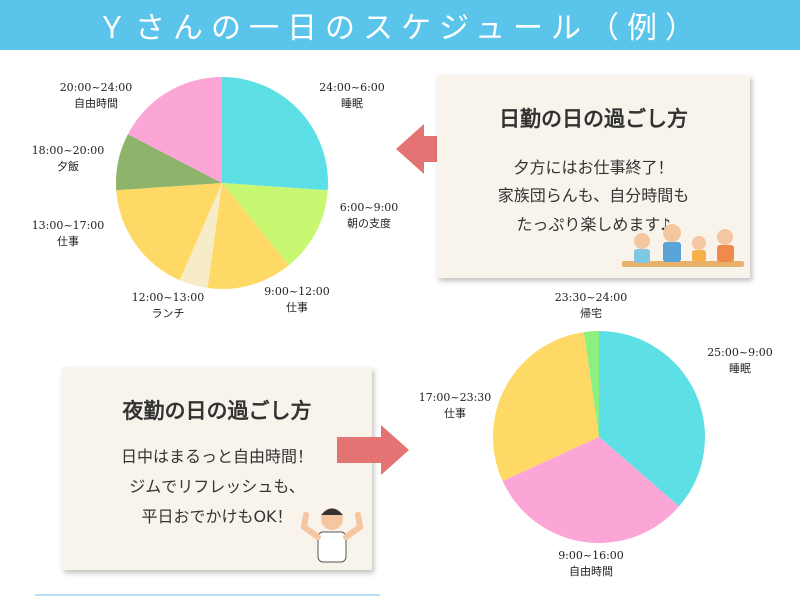 Image resolution: width=800 pixels, height=600 pixels. Describe the element at coordinates (369, 207) in the screenshot. I see `slice-time: 6:00~9:00` at that location.